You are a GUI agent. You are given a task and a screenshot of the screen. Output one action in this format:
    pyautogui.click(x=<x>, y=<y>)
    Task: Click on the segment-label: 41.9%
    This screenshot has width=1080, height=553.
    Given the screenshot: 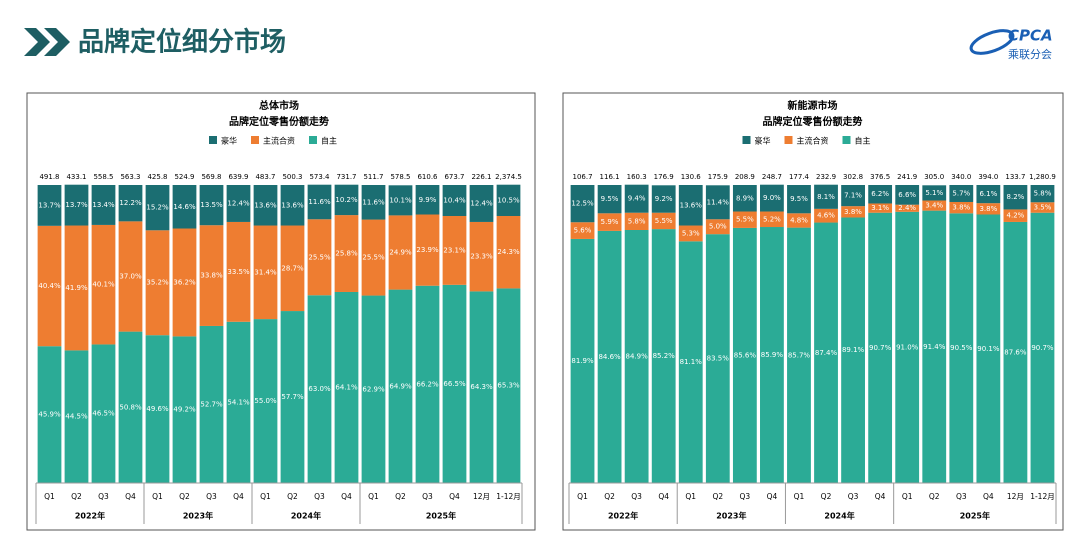 What is the action you would take?
    pyautogui.click(x=76, y=288)
    